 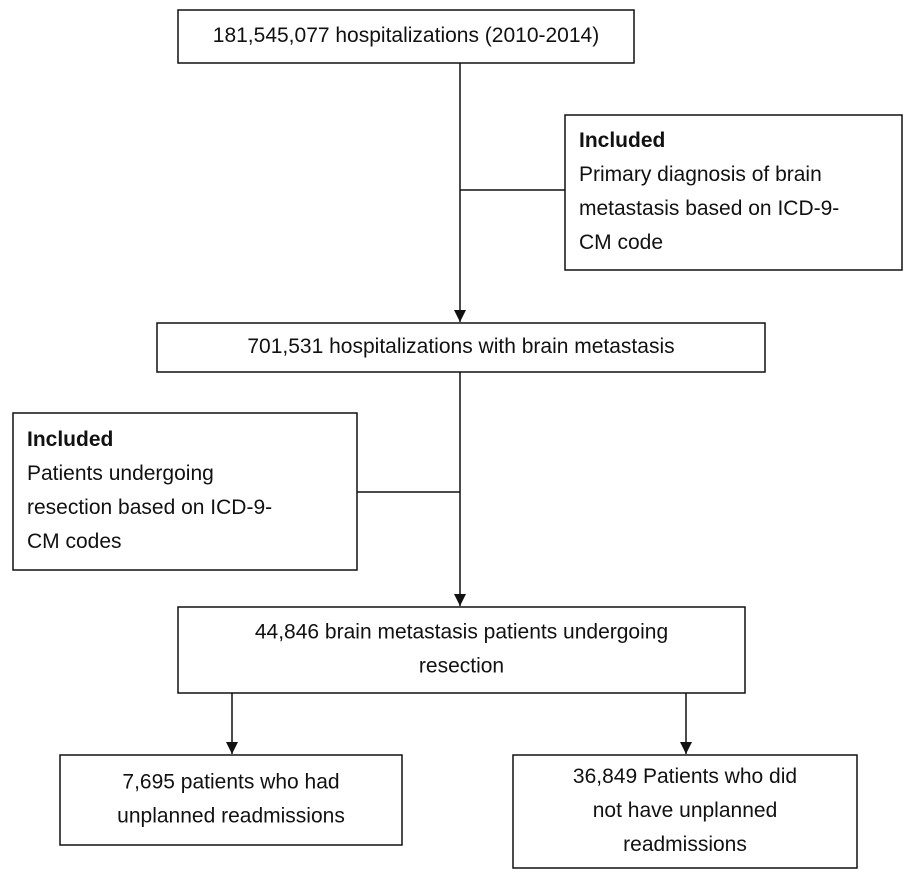 I want to click on box-text: CM codes, so click(x=74, y=541).